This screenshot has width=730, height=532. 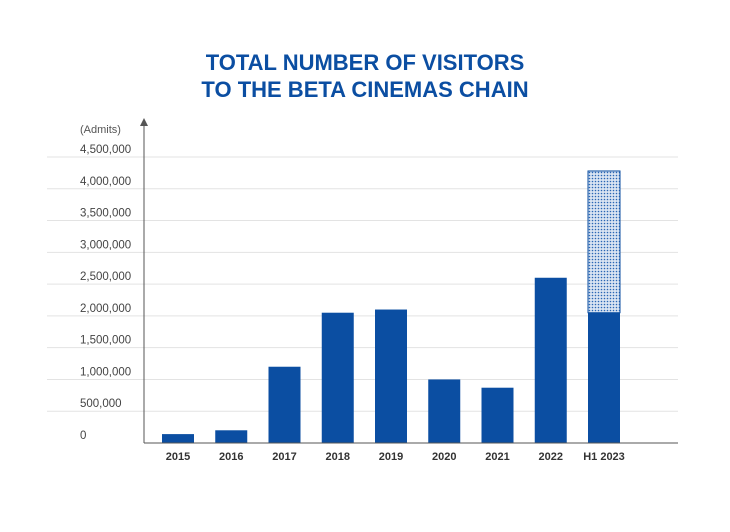 I want to click on x-tick-label: 2019, so click(x=391, y=457).